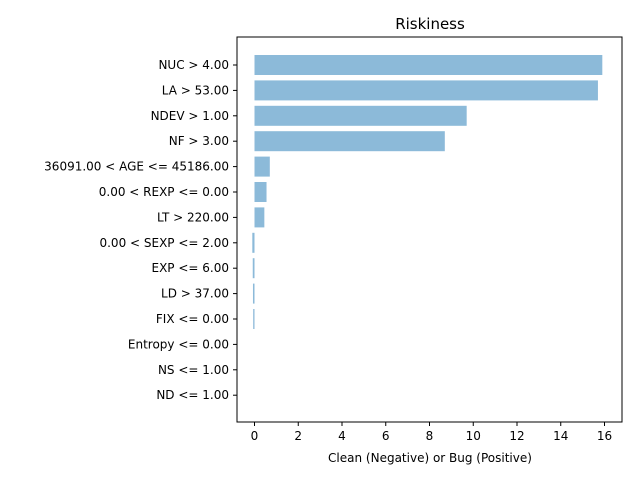 The height and width of the screenshot is (480, 640). What do you see at coordinates (342, 436) in the screenshot?
I see `x-tick-label: 4` at bounding box center [342, 436].